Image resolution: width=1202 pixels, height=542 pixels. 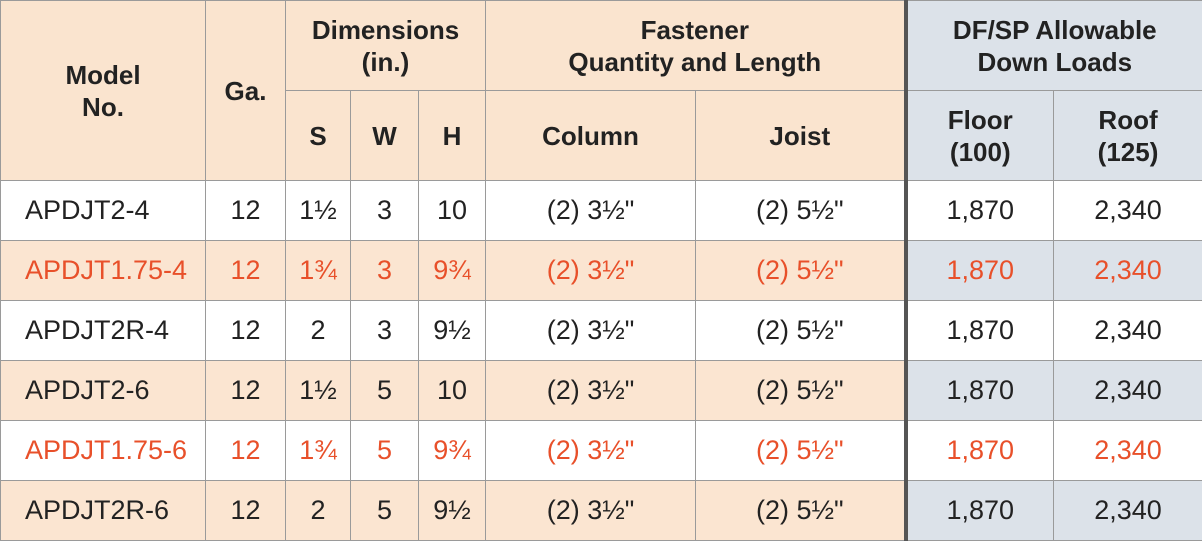 I want to click on header-cell: S, so click(x=318, y=135).